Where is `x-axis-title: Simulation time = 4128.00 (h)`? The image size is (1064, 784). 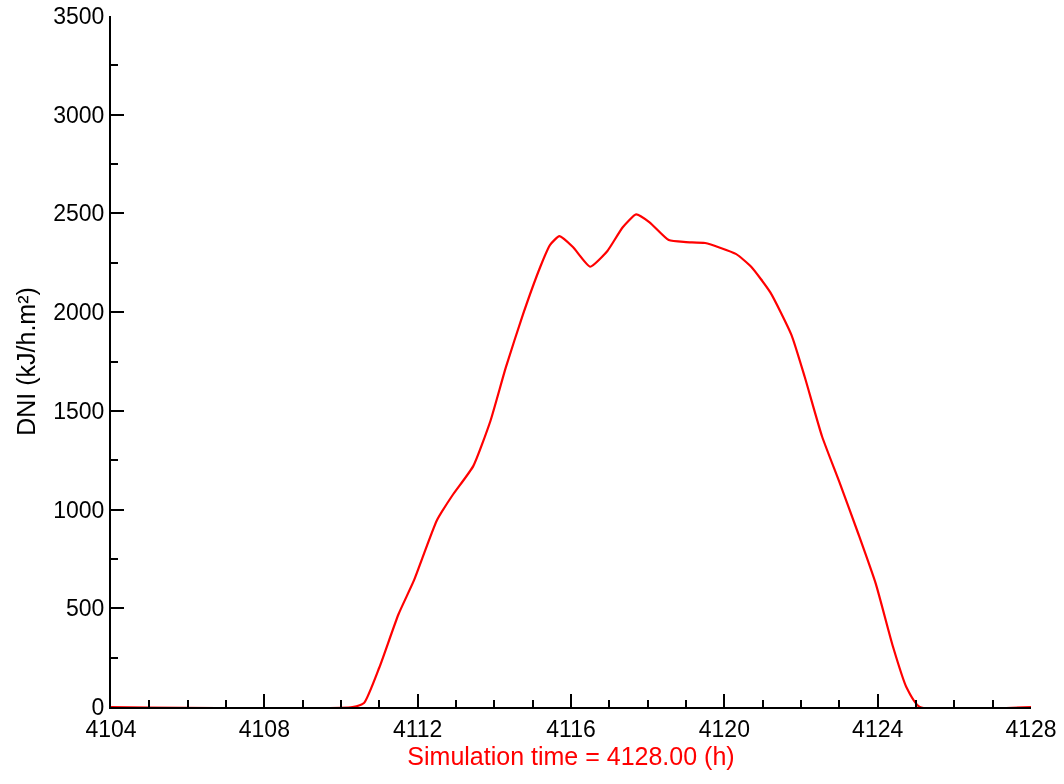
x-axis-title: Simulation time = 4128.00 (h) is located at coordinates (571, 755).